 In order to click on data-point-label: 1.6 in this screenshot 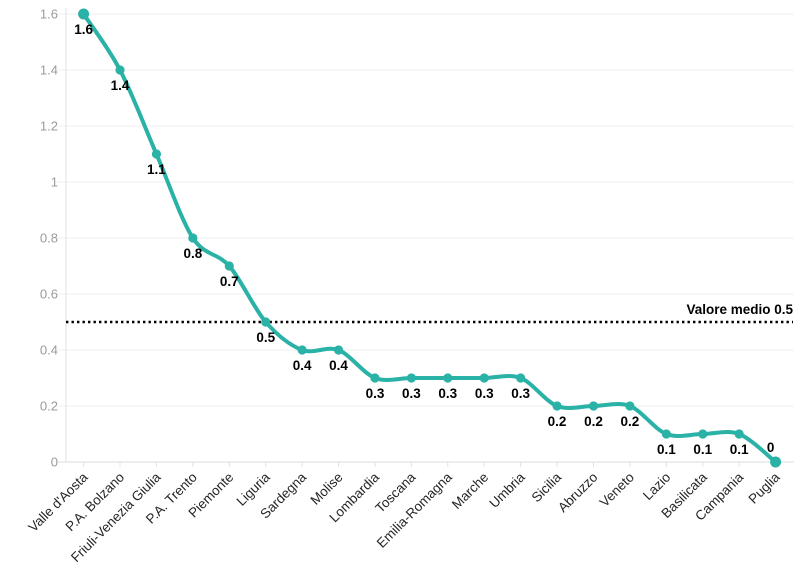, I will do `click(83, 29)`.